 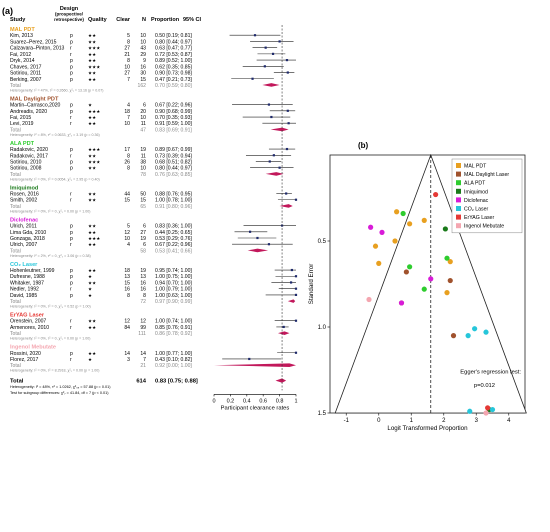 I want to click on study-name: Berking, 2007, so click(x=26, y=80).